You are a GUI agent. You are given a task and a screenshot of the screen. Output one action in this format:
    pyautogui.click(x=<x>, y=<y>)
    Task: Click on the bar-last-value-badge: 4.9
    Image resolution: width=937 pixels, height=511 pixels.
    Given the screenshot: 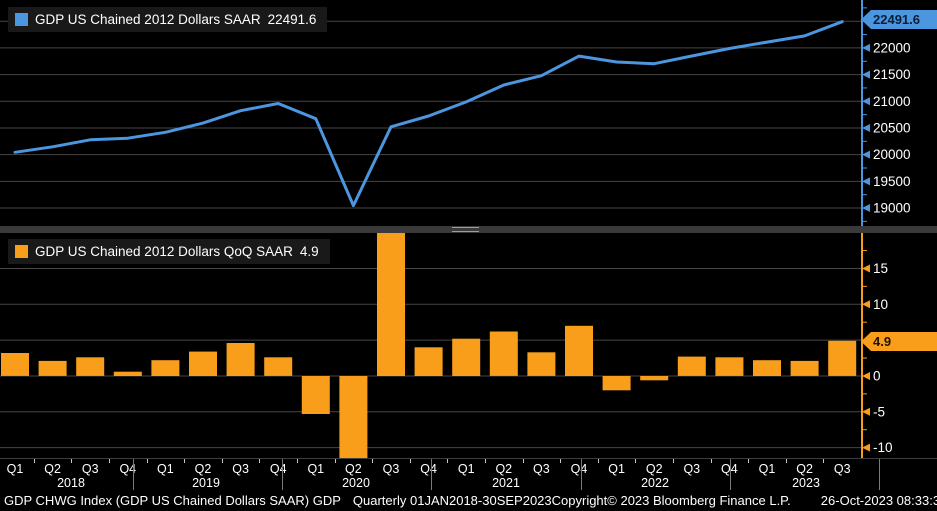 What is the action you would take?
    pyautogui.click(x=899, y=341)
    